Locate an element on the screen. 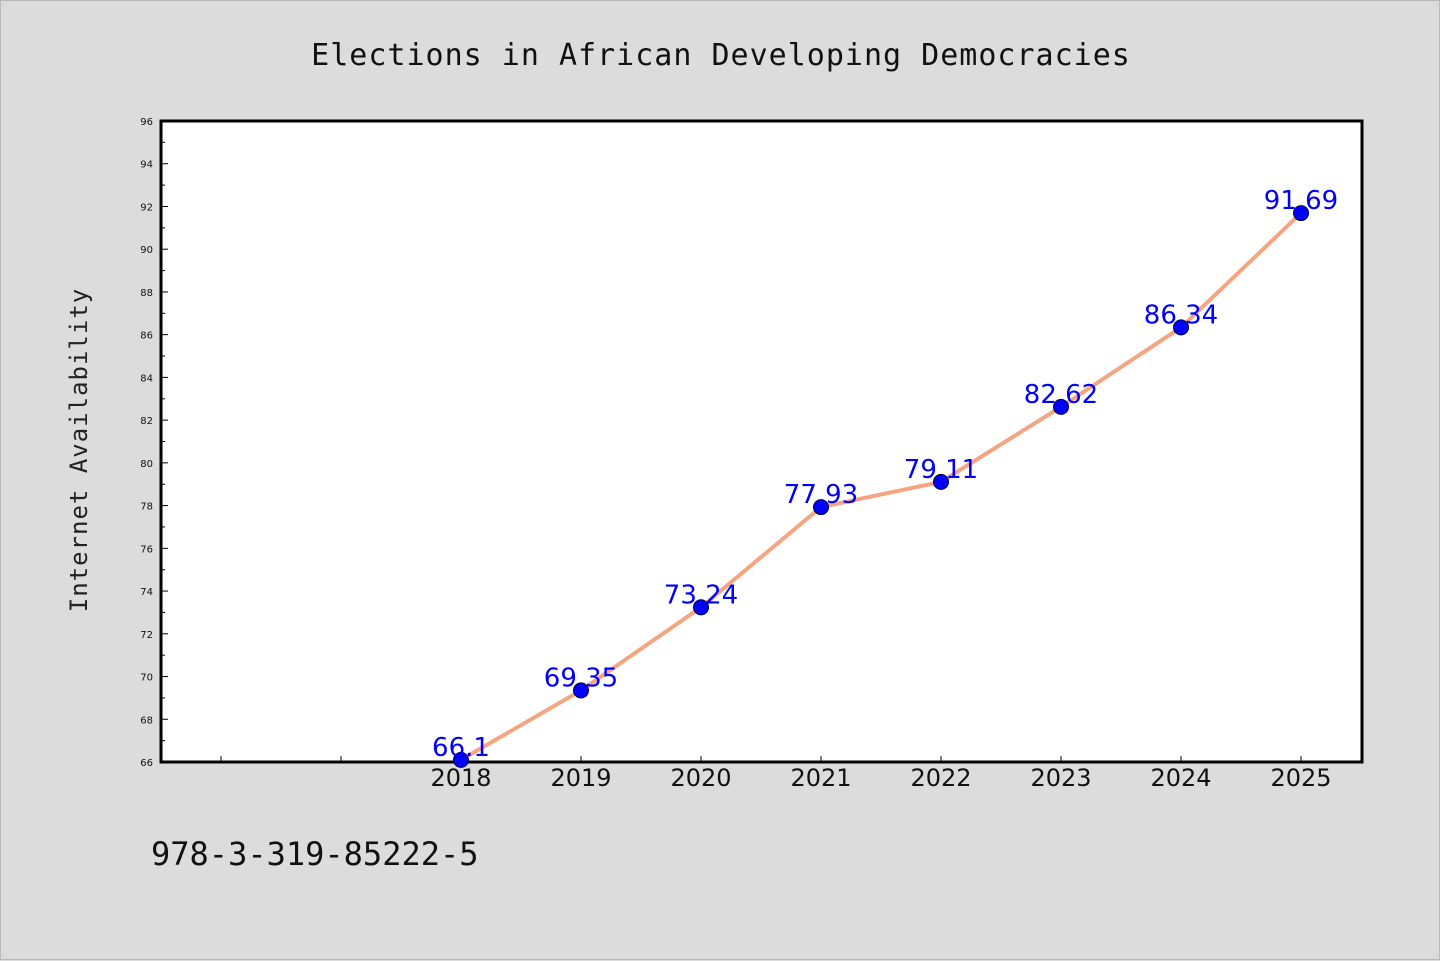 This screenshot has height=961, width=1440. y-tick-label: 74 is located at coordinates (146, 592).